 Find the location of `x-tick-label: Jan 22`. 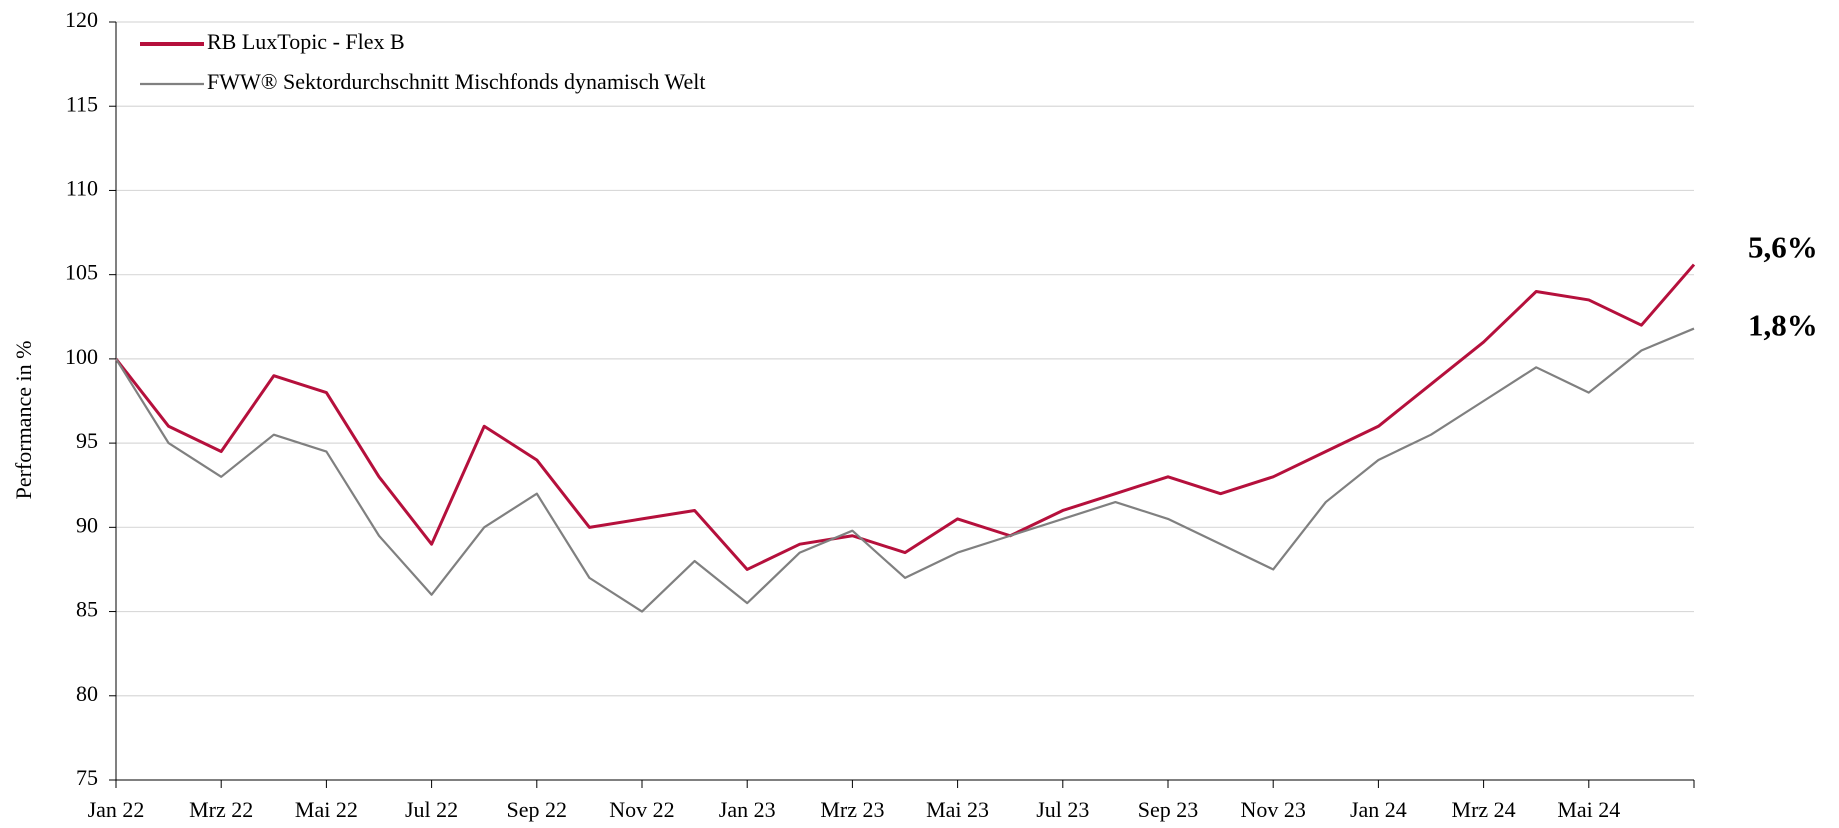

x-tick-label: Jan 22 is located at coordinates (116, 809).